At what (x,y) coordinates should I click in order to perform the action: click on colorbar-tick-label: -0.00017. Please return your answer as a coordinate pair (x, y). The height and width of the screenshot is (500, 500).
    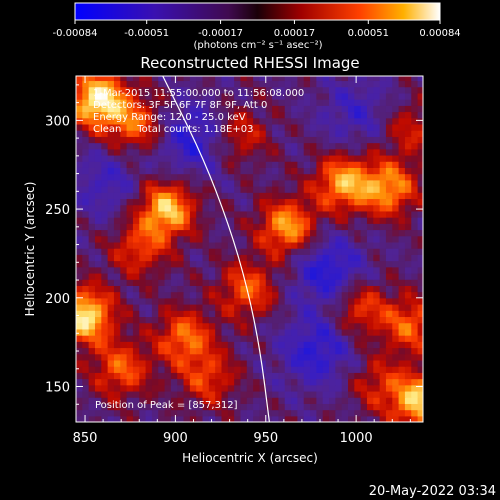
    Looking at the image, I should click on (220, 33).